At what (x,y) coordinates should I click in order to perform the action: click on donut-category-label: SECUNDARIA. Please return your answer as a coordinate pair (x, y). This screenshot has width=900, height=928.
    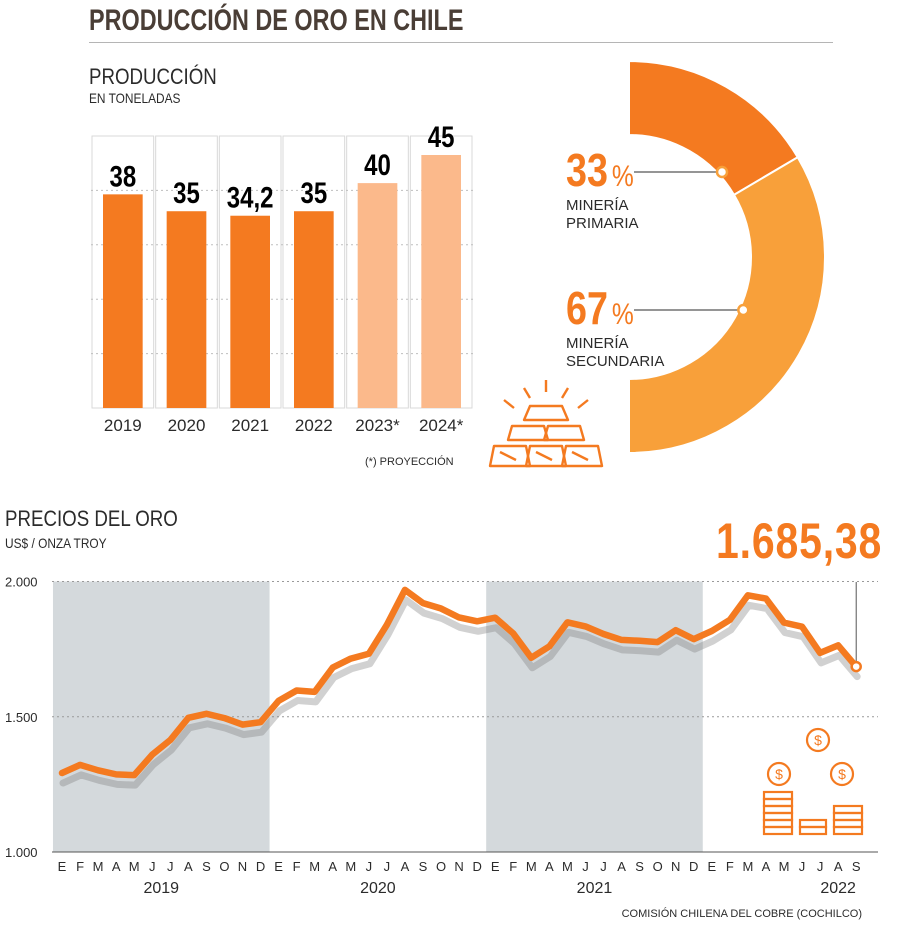
    Looking at the image, I should click on (615, 361).